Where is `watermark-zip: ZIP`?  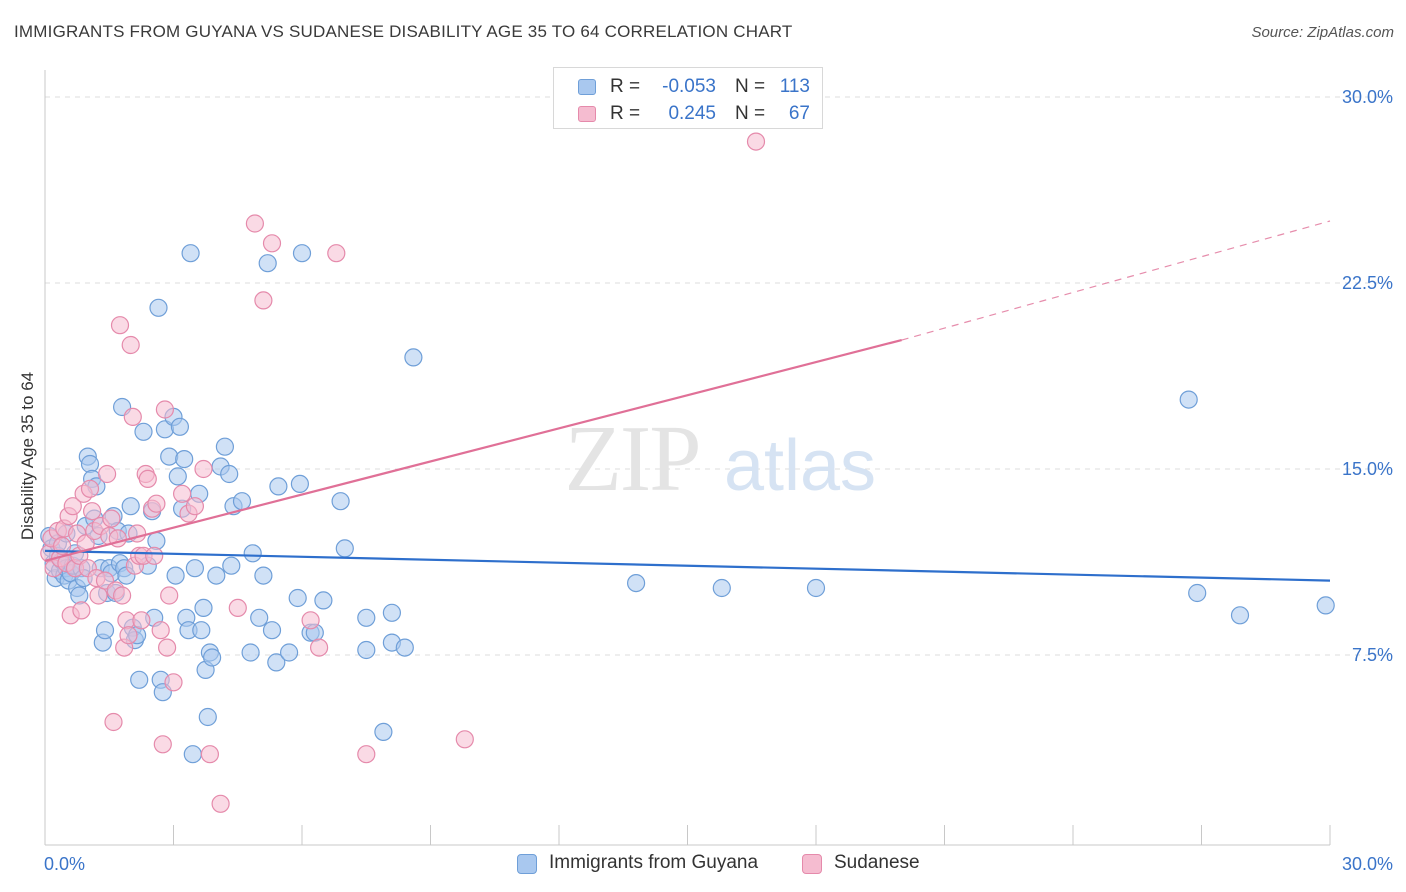
watermark-zip: ZIP is located at coordinates (632, 459).